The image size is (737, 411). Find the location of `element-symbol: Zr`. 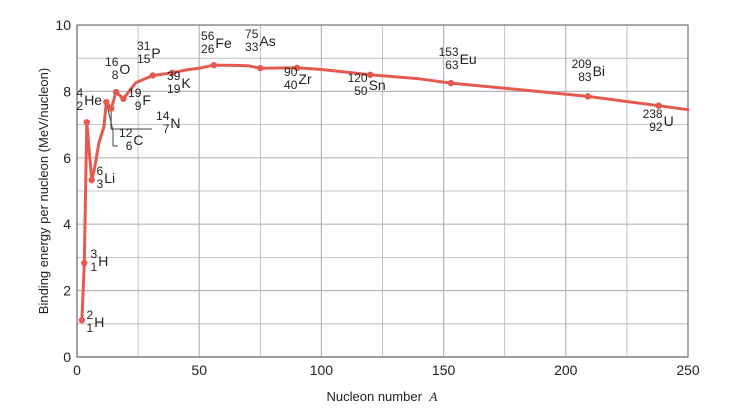

element-symbol: Zr is located at coordinates (305, 79).